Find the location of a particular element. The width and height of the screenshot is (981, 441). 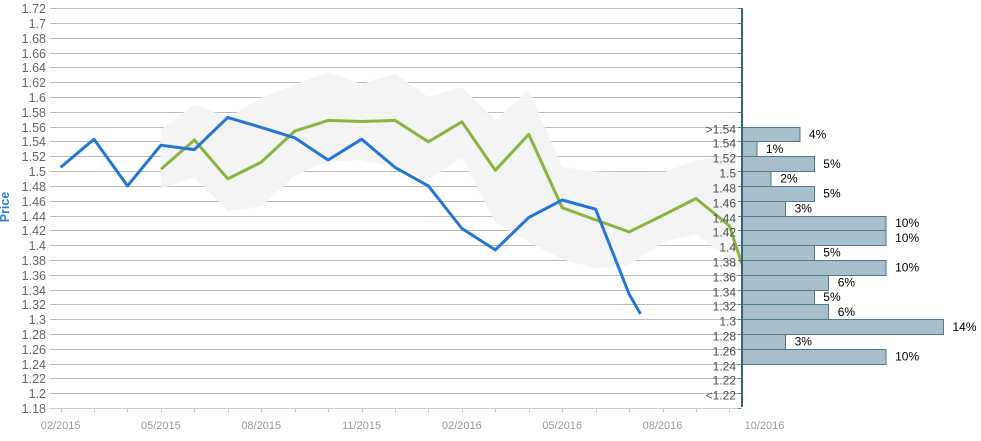

svg-text: 2% is located at coordinates (789, 179).